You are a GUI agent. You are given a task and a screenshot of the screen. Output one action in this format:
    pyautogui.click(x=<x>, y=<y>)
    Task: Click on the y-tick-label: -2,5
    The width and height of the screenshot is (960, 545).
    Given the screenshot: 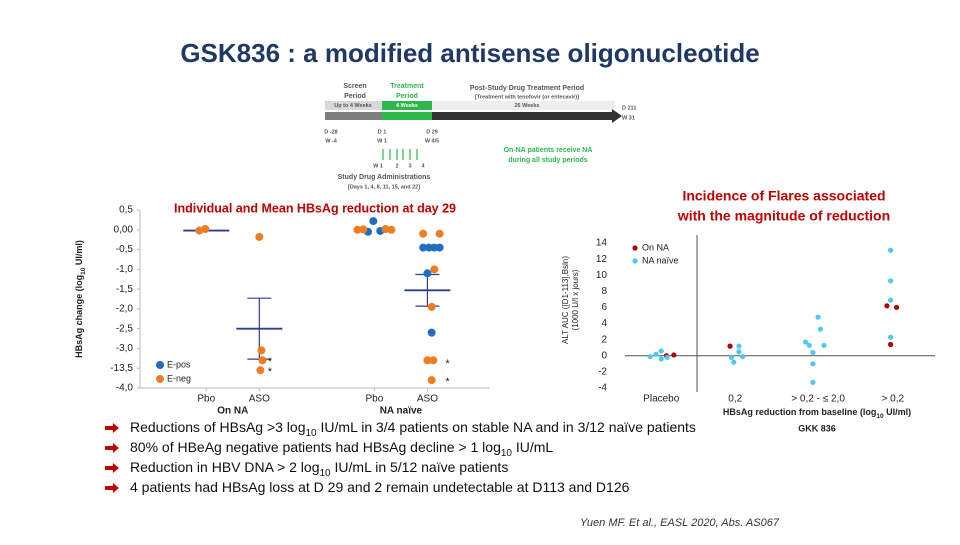 What is the action you would take?
    pyautogui.click(x=125, y=328)
    